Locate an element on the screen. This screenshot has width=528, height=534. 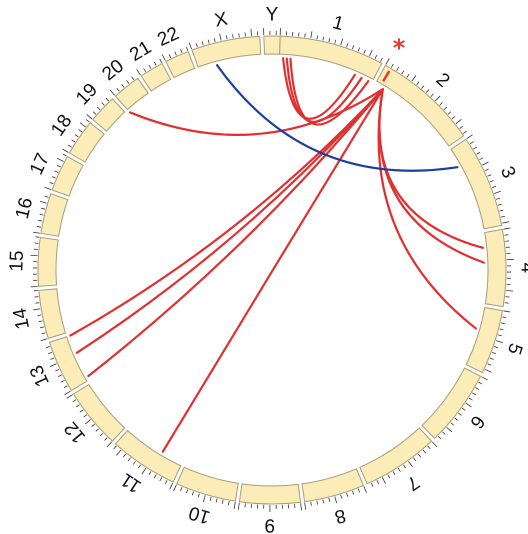
chromosome-label-6: 6 is located at coordinates (476, 421).